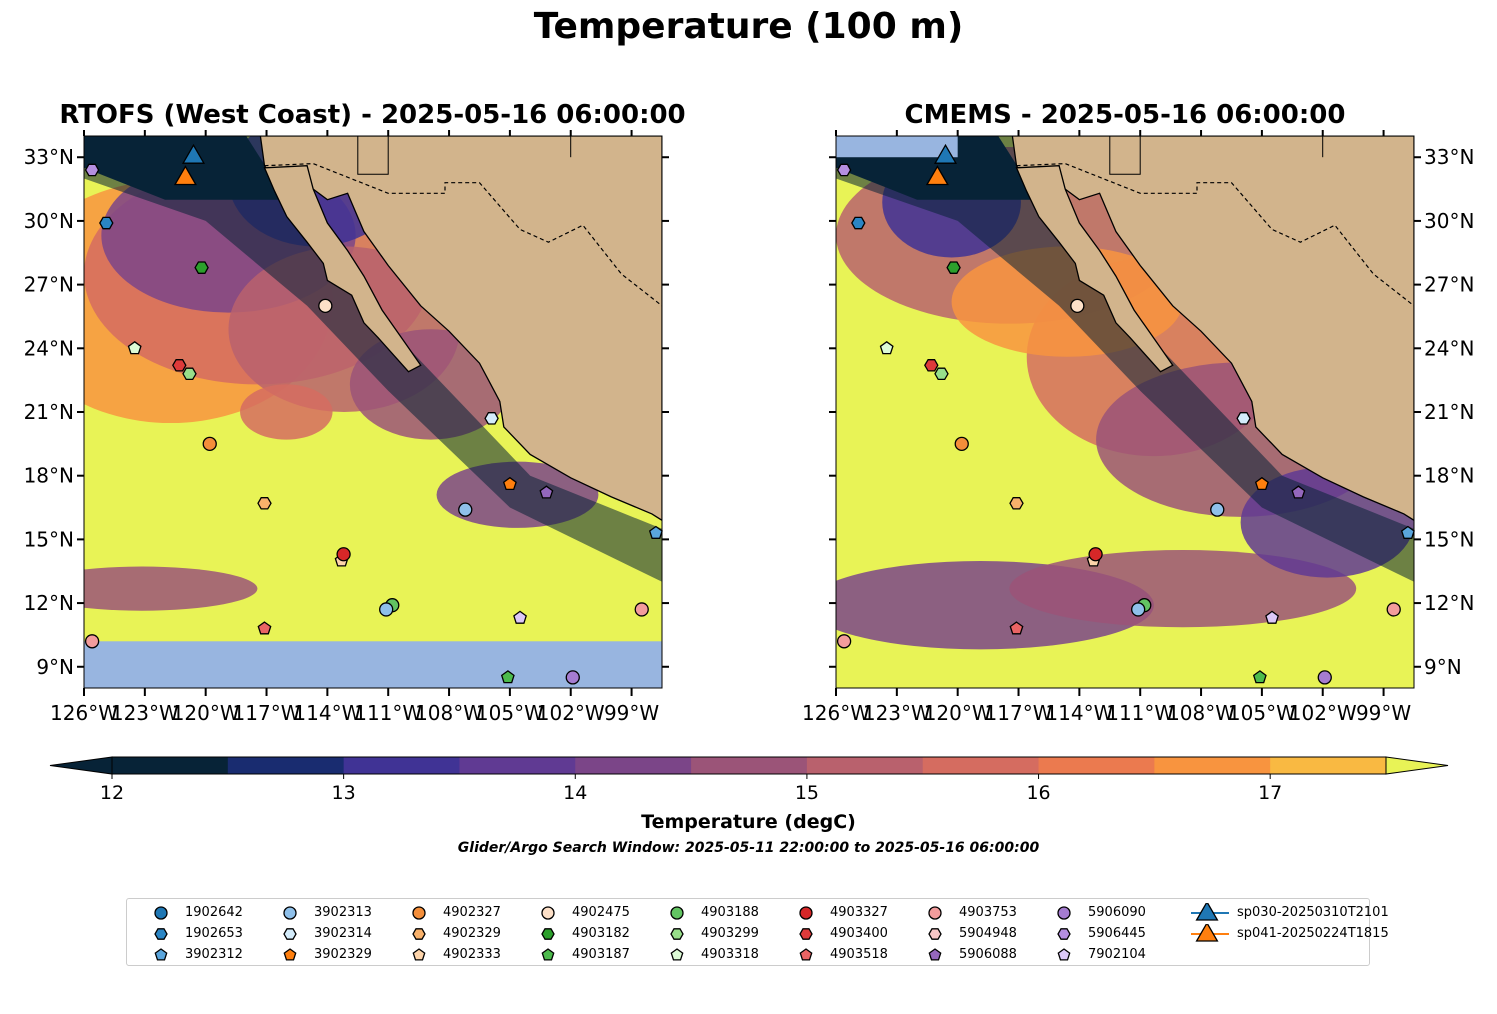  I want to click on colorbar-tick-label: 13, so click(344, 793).